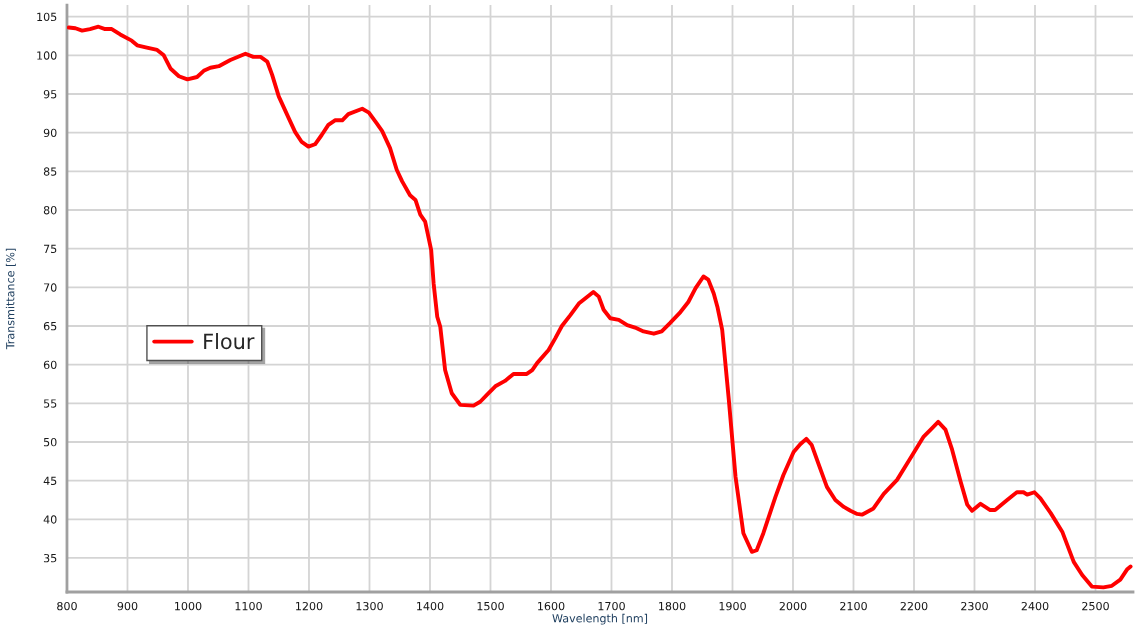 The image size is (1141, 636). What do you see at coordinates (229, 341) in the screenshot?
I see `legend-label: Flour` at bounding box center [229, 341].